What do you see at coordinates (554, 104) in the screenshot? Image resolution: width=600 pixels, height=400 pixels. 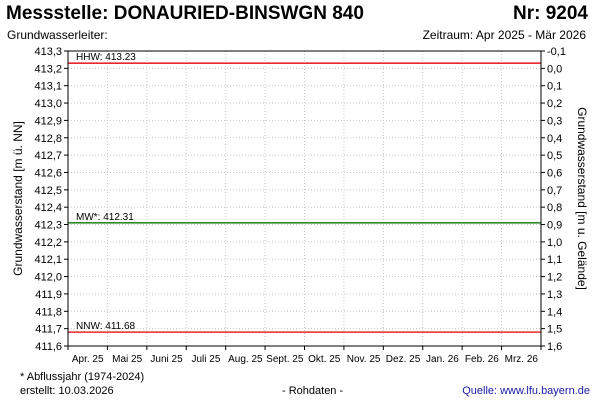 I see `right-tick-label: 0,2` at bounding box center [554, 104].